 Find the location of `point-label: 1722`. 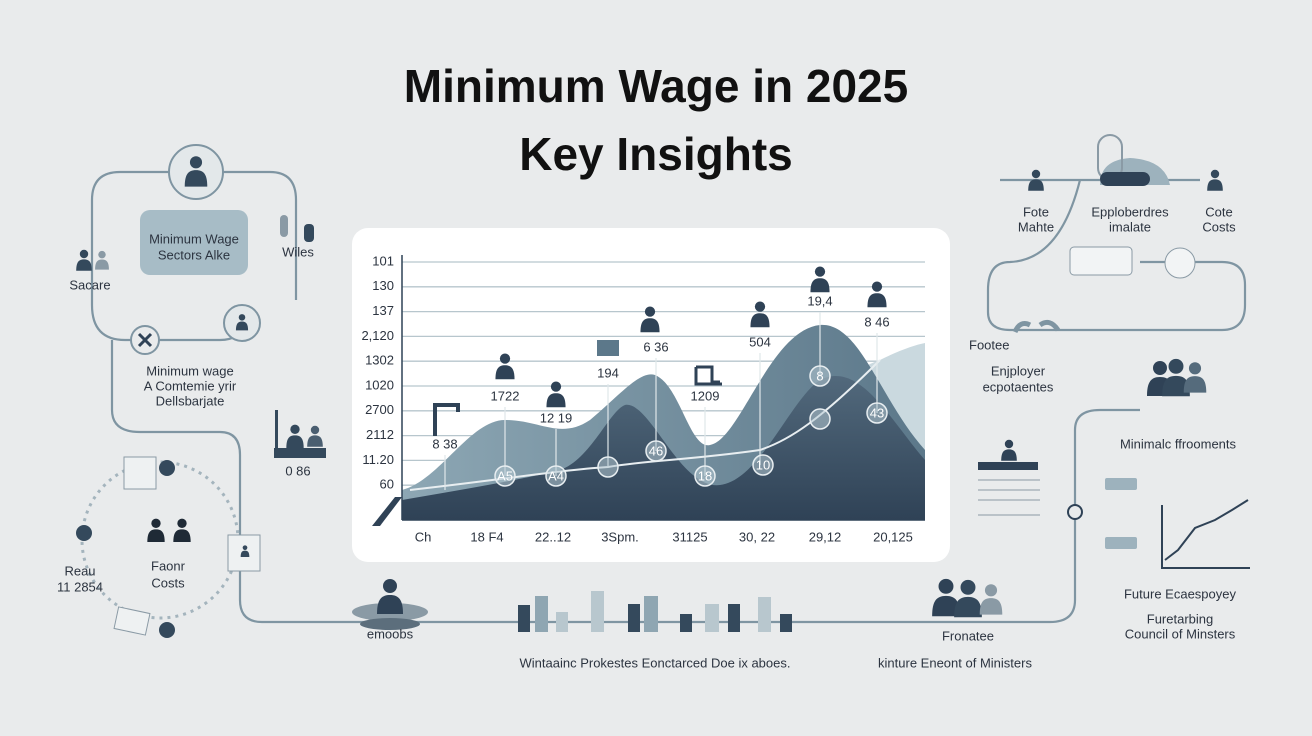

point-label: 1722 is located at coordinates (505, 395).